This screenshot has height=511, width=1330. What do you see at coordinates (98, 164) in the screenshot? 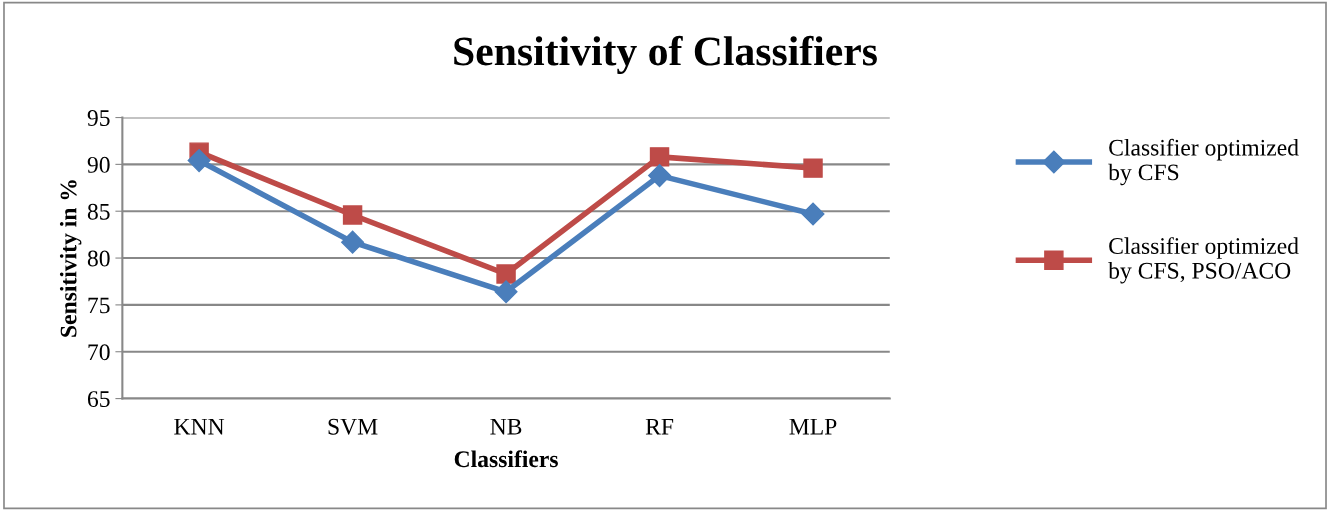
I see `y-tick-label: 90` at bounding box center [98, 164].